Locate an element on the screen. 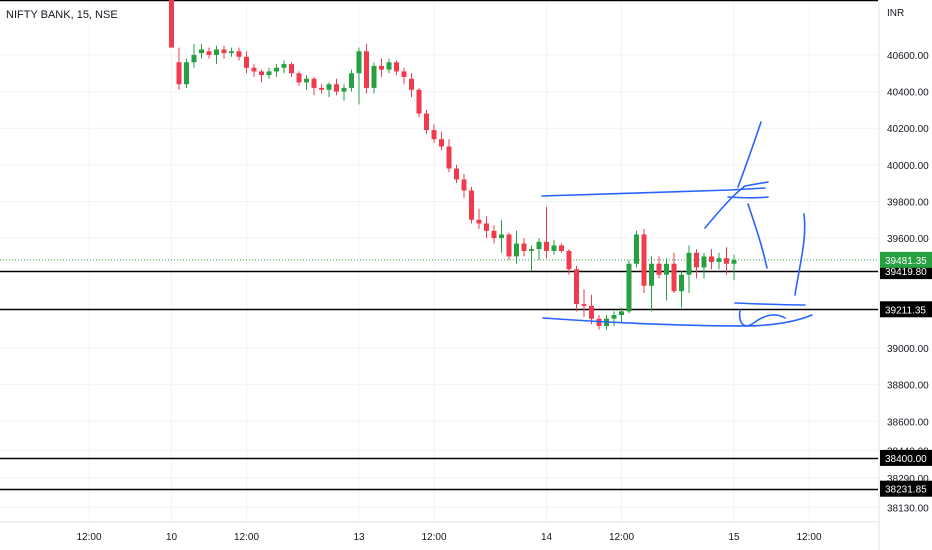 The width and height of the screenshot is (932, 550). drawing-small-loop is located at coordinates (762, 318).